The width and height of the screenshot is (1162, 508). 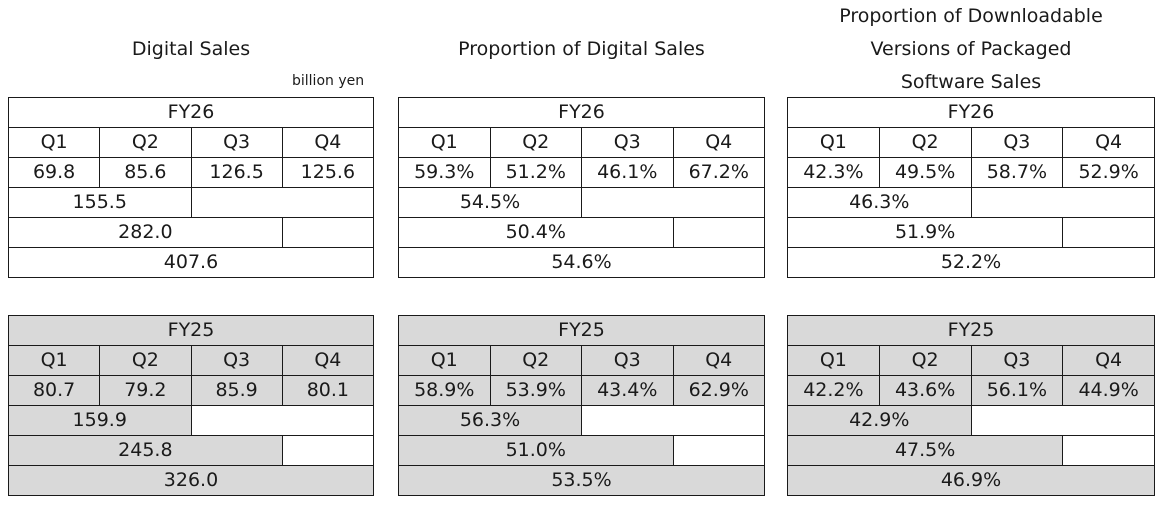 What do you see at coordinates (880, 421) in the screenshot?
I see `first-half-total: 42.9%` at bounding box center [880, 421].